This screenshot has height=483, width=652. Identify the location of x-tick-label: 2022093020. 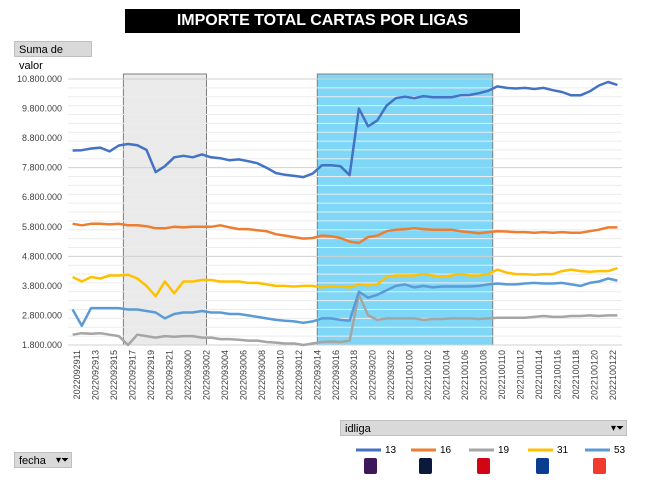
(373, 375).